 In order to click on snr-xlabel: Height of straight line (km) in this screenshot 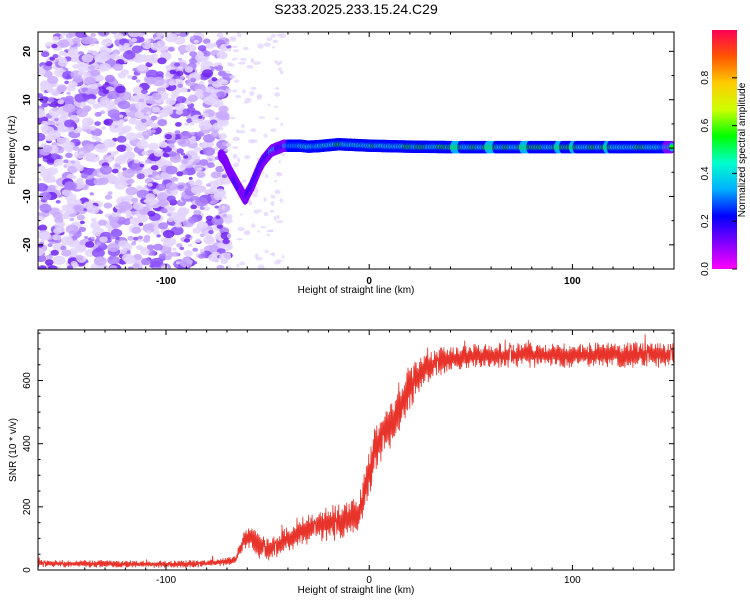, I will do `click(356, 590)`.